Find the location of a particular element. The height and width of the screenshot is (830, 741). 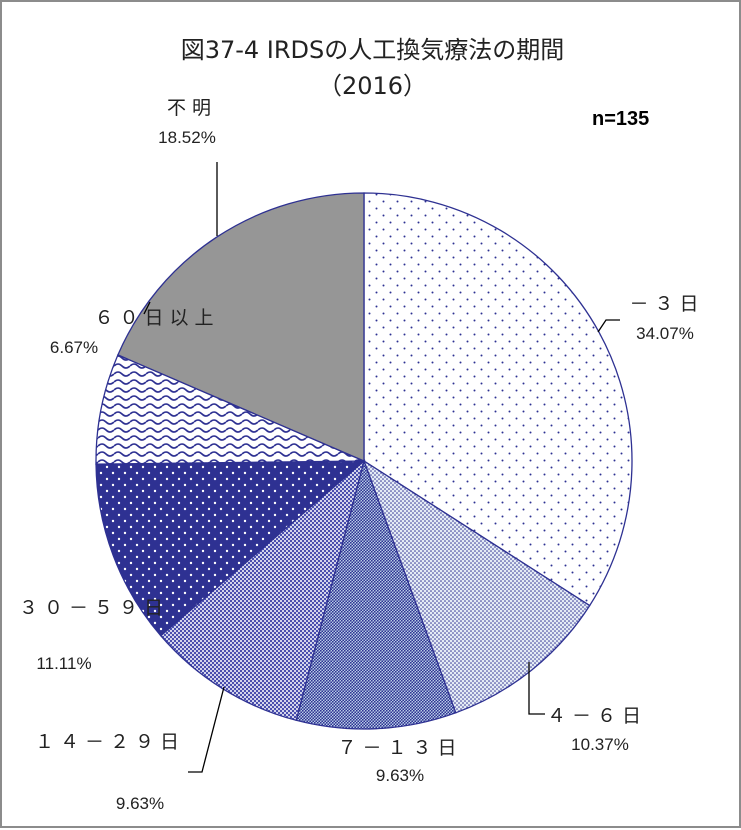

category-label: ７－１３日 is located at coordinates (400, 748).